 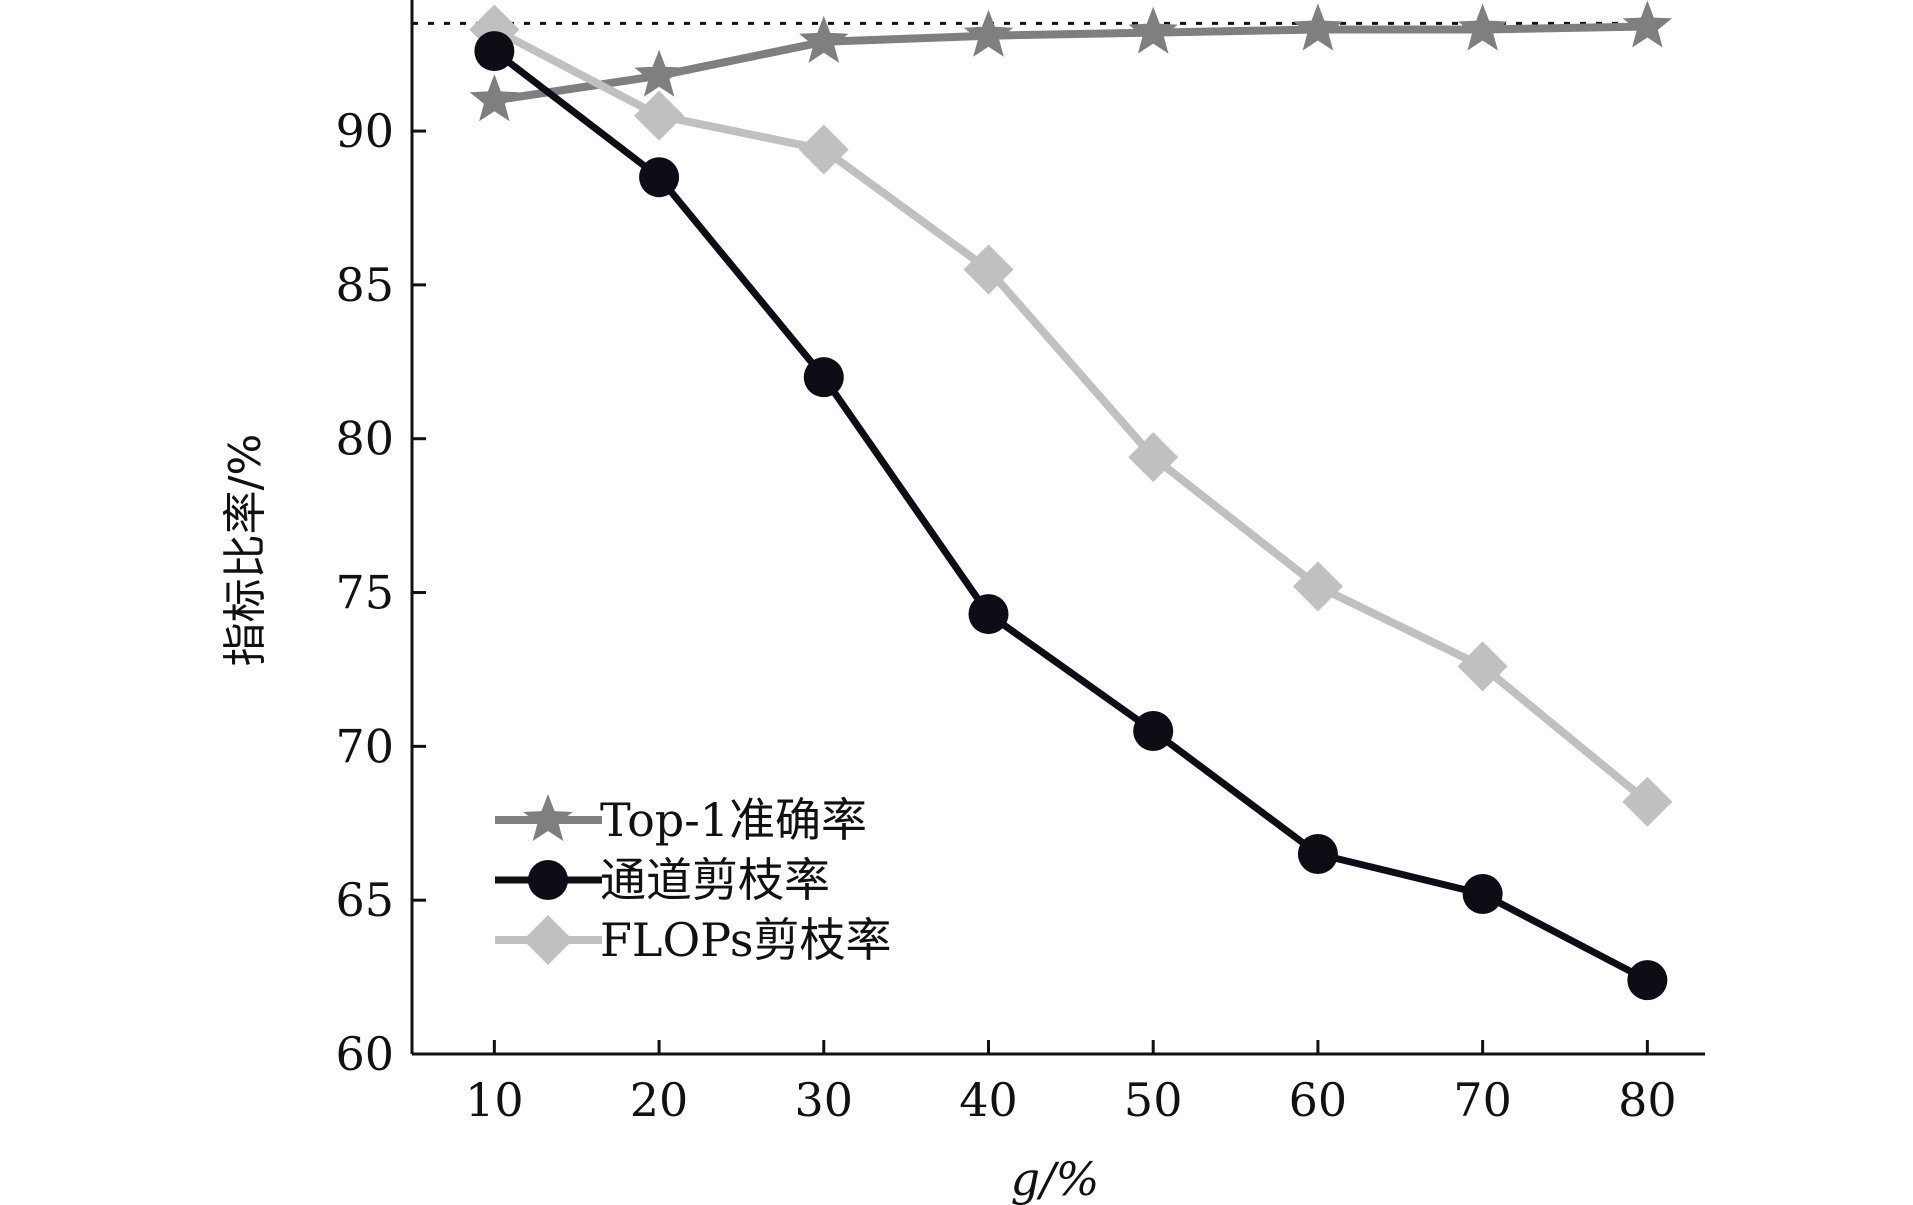 What do you see at coordinates (364, 285) in the screenshot?
I see `y-tick-label: 85` at bounding box center [364, 285].